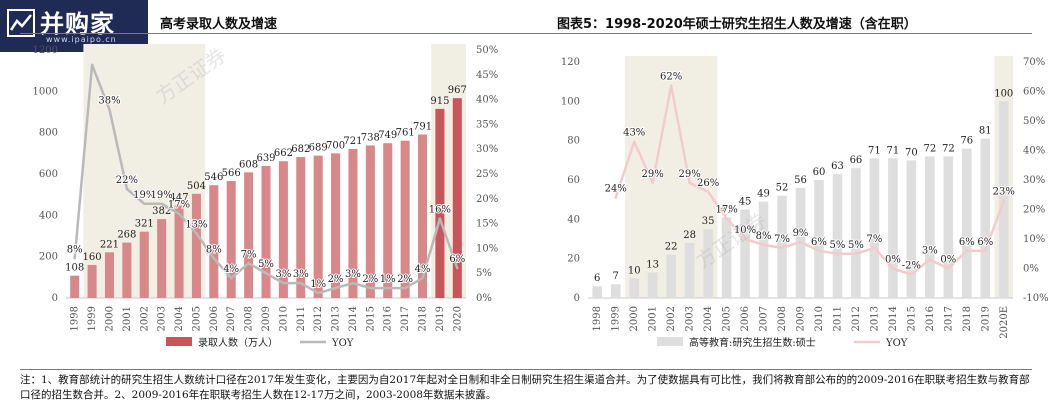 This screenshot has height=403, width=1050. What do you see at coordinates (745, 202) in the screenshot?
I see `bar-value-label: 45` at bounding box center [745, 202].